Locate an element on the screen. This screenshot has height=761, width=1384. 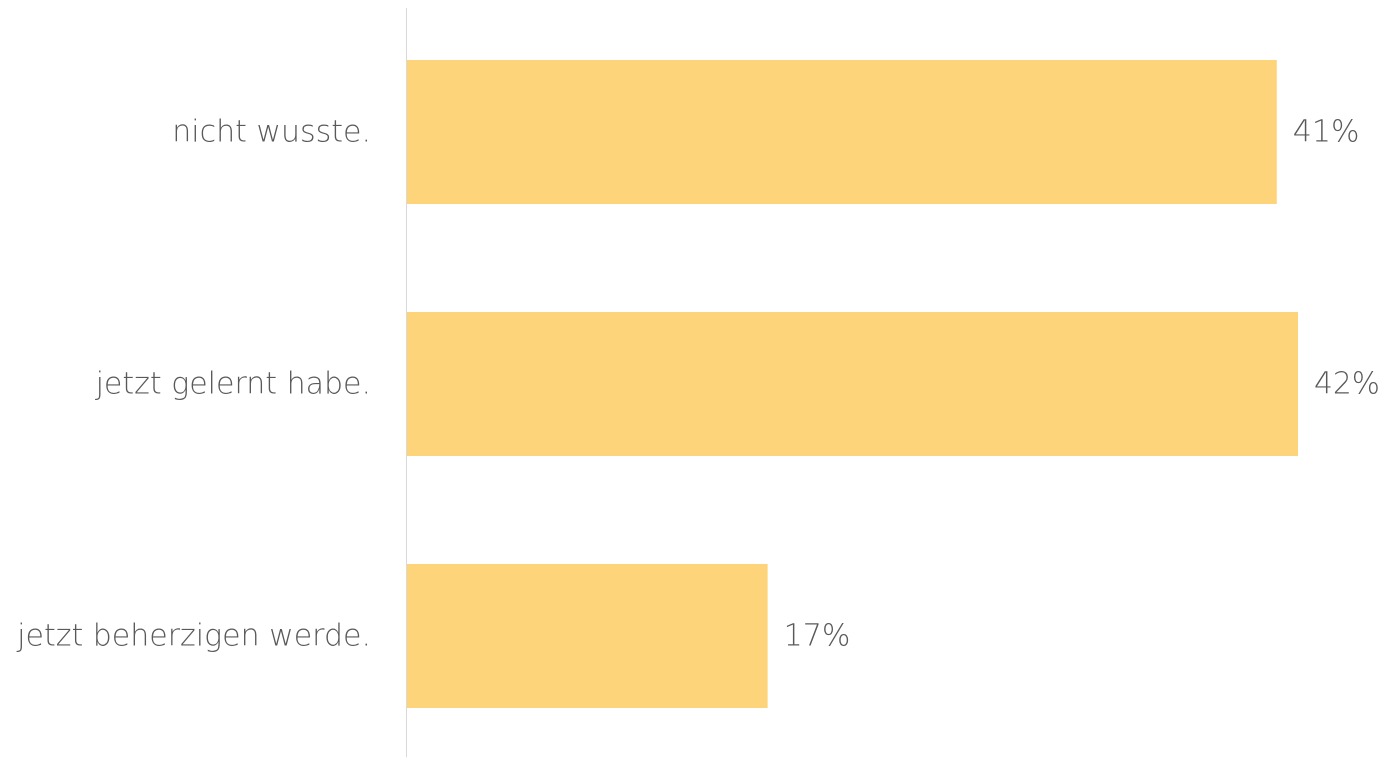
data-label: 42% is located at coordinates (1347, 384).